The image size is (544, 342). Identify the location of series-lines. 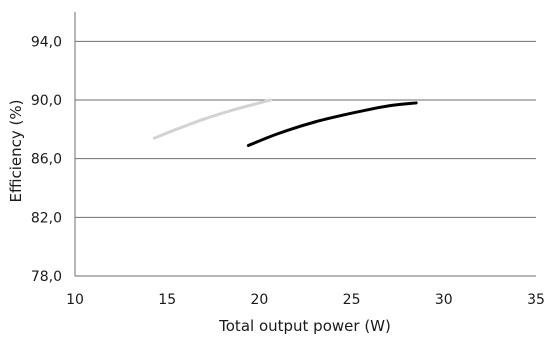
(285, 122).